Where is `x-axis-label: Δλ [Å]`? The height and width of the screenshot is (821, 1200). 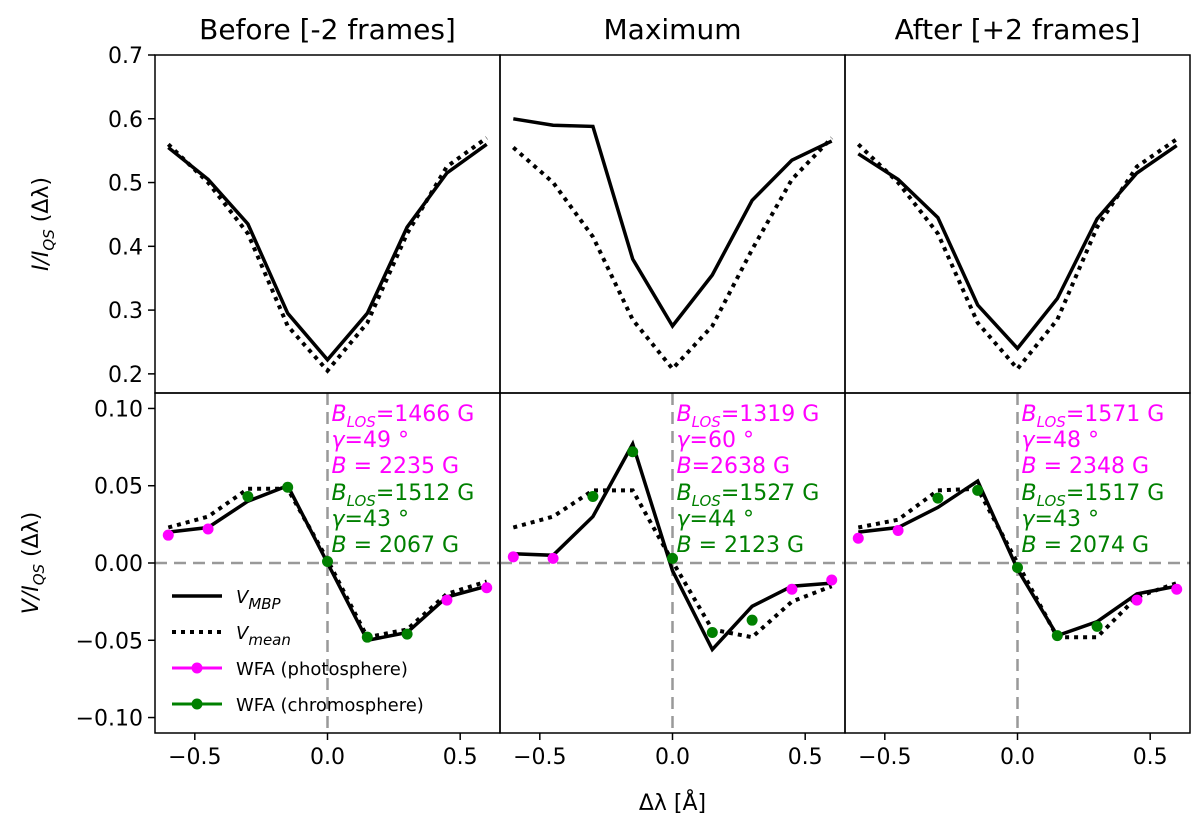
x-axis-label: Δλ [Å] is located at coordinates (672, 802).